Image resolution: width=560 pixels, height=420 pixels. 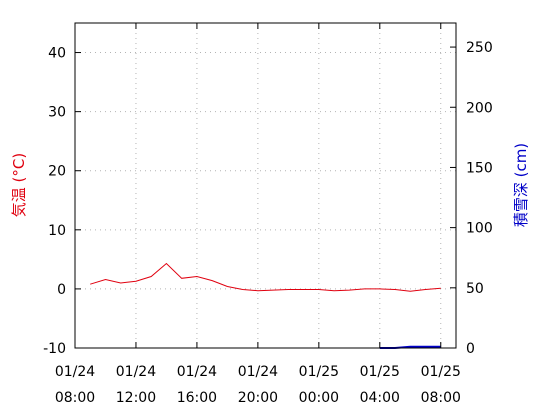 I want to click on left-tick-label: 20, so click(x=57, y=172).